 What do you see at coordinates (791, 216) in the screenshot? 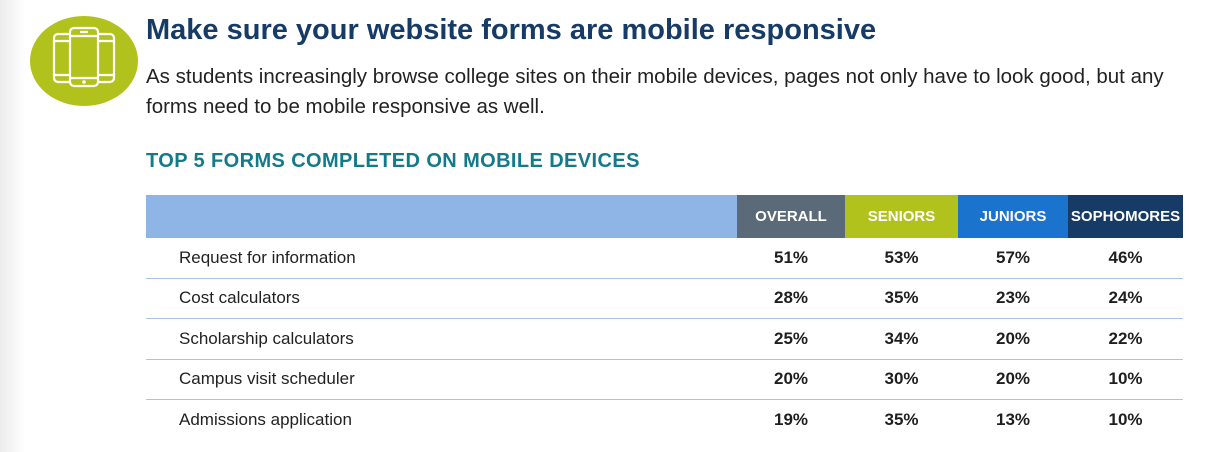
I see `column-header-overall: OVERALL` at bounding box center [791, 216].